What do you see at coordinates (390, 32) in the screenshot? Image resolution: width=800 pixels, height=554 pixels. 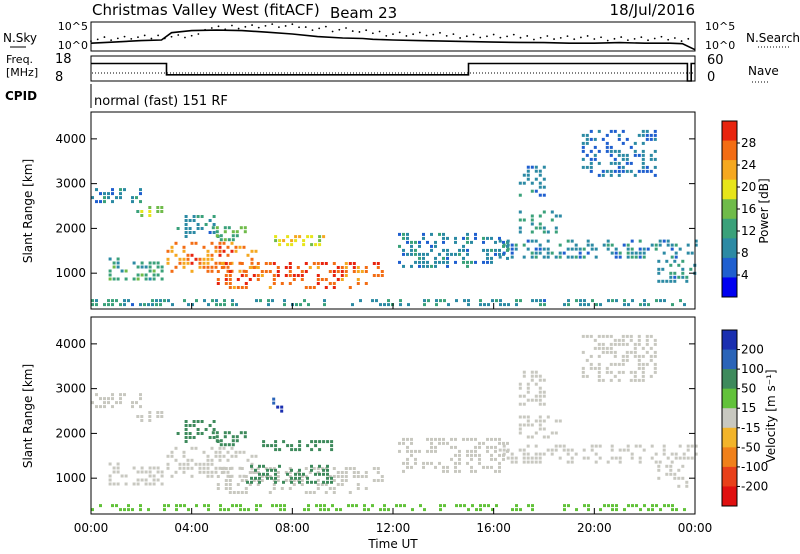 I see `noise-search-dots` at bounding box center [390, 32].